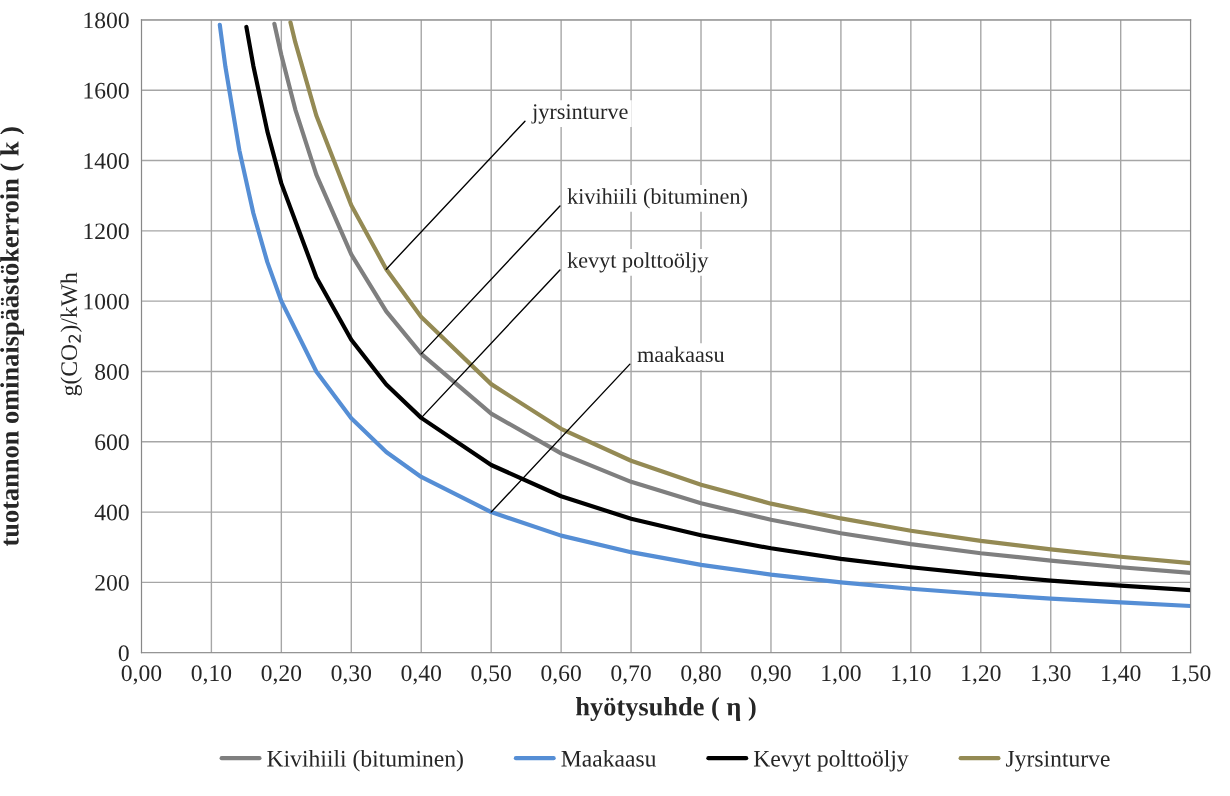 This screenshot has width=1230, height=796. Describe the element at coordinates (141, 675) in the screenshot. I see `x-tick-label: 0,00` at that location.